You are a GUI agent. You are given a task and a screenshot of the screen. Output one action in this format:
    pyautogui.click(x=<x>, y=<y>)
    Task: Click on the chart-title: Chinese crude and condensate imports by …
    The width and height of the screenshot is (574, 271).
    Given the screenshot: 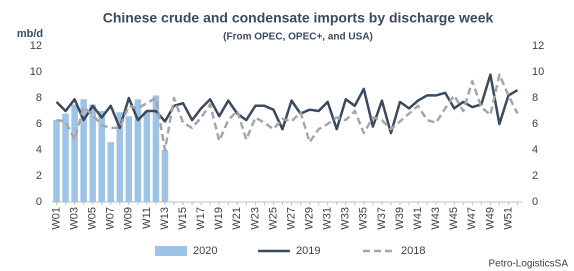 What is the action you would take?
    pyautogui.click(x=298, y=18)
    